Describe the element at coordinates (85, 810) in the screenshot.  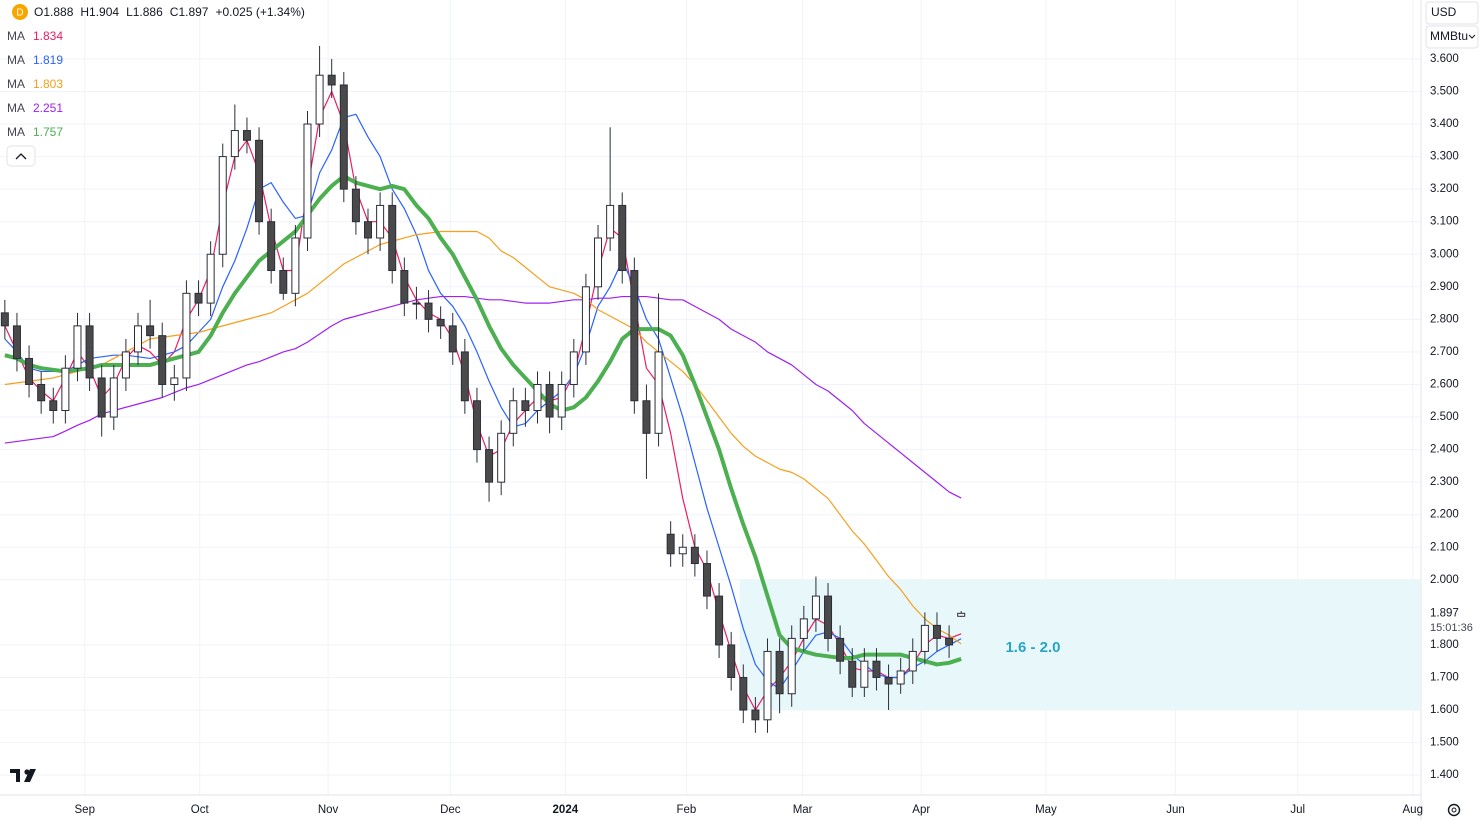
I see `x-tick-label: Sep` at that location.